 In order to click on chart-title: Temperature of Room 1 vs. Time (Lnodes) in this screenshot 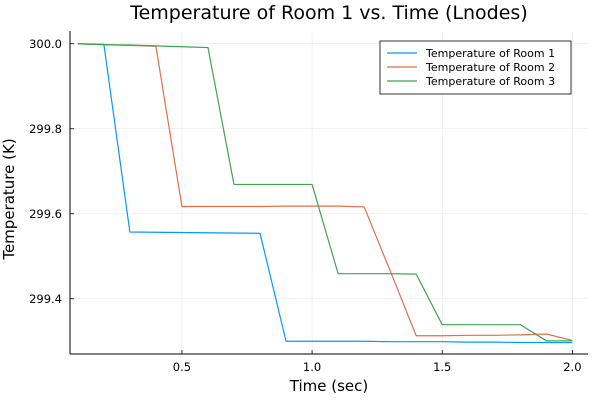, I will do `click(328, 13)`.